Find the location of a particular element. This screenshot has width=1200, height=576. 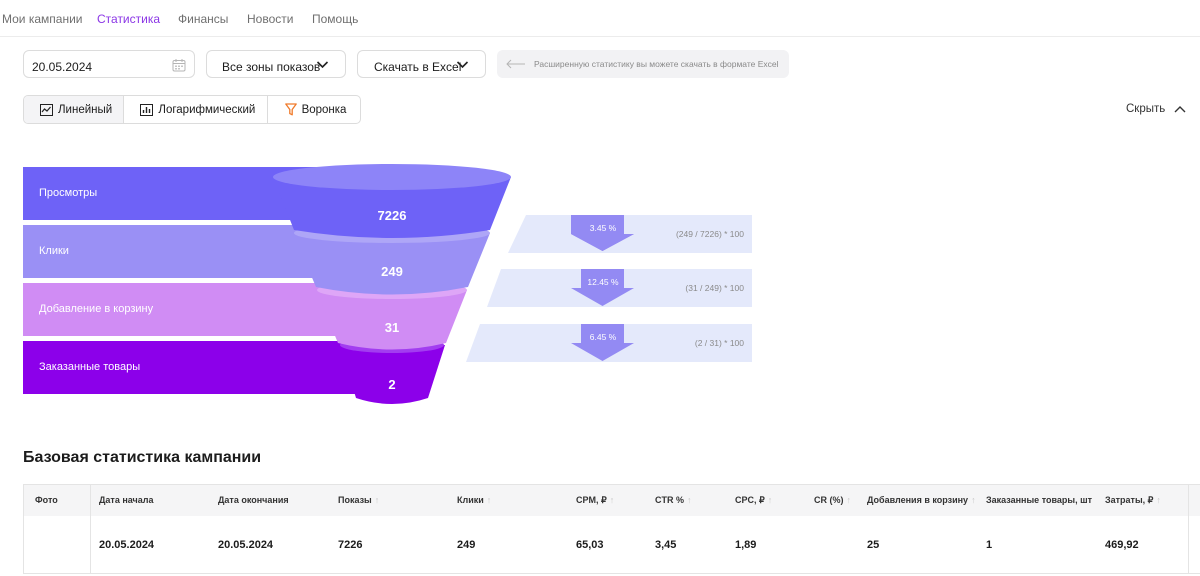

col-label: CR (%) is located at coordinates (829, 500).